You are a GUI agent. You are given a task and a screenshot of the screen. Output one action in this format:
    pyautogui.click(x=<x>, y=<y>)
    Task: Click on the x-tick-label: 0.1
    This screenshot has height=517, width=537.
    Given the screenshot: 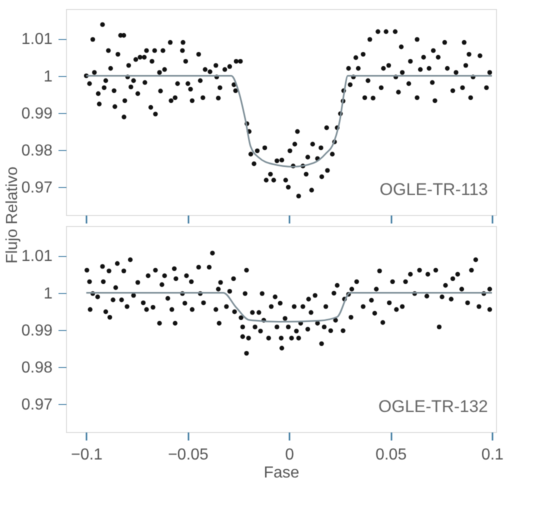 What is the action you would take?
    pyautogui.click(x=492, y=455)
    